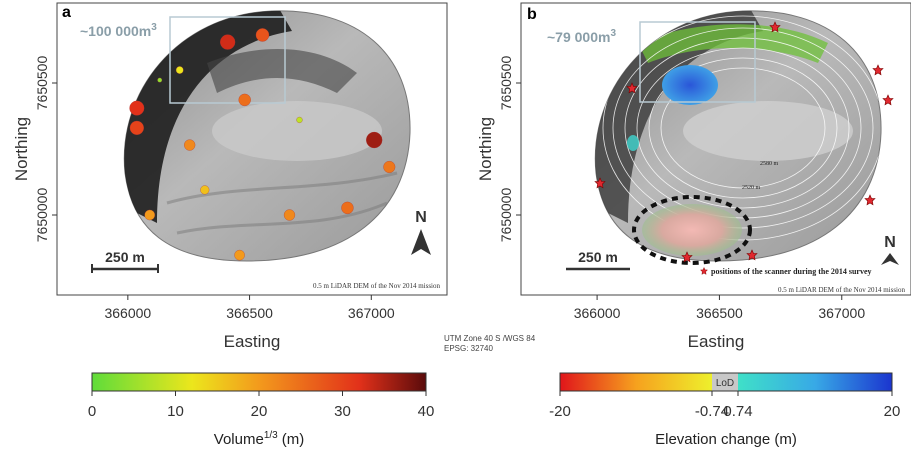 This screenshot has width=911, height=459. I want to click on volume-value: ~100 000m, so click(115, 31).